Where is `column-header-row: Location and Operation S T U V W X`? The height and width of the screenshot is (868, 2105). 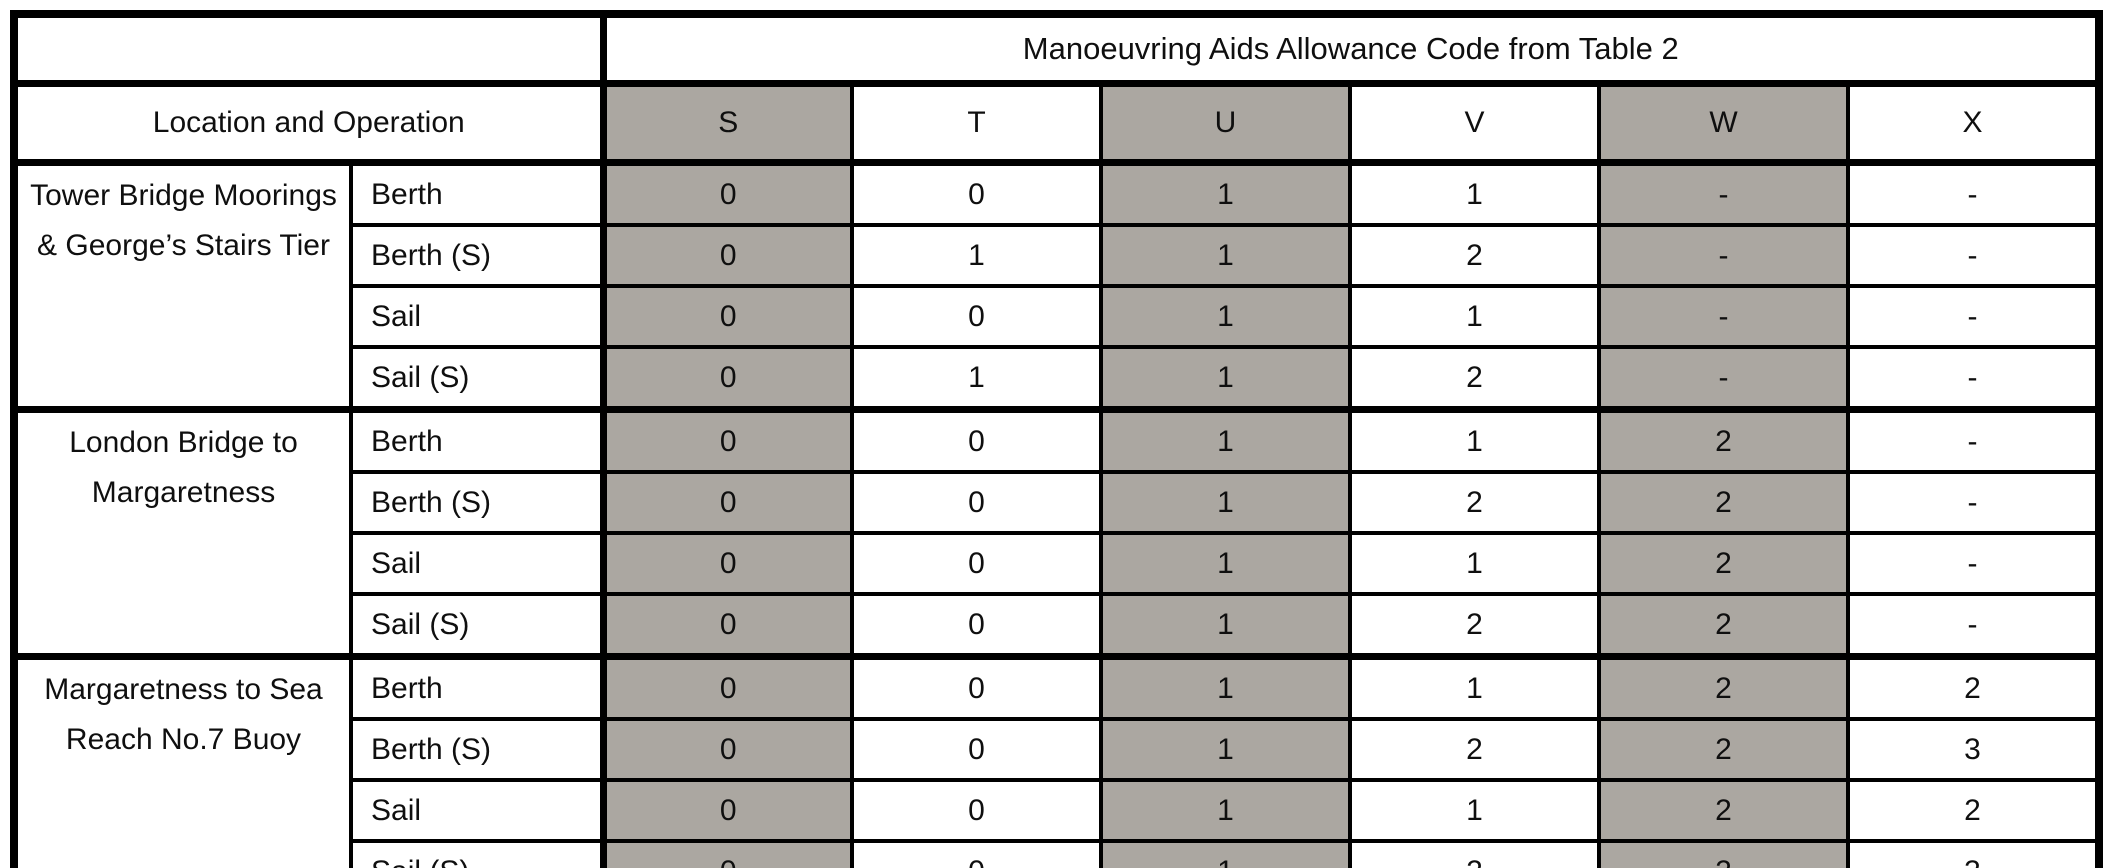
column-header-row: Location and Operation S T U V W X is located at coordinates (1057, 123).